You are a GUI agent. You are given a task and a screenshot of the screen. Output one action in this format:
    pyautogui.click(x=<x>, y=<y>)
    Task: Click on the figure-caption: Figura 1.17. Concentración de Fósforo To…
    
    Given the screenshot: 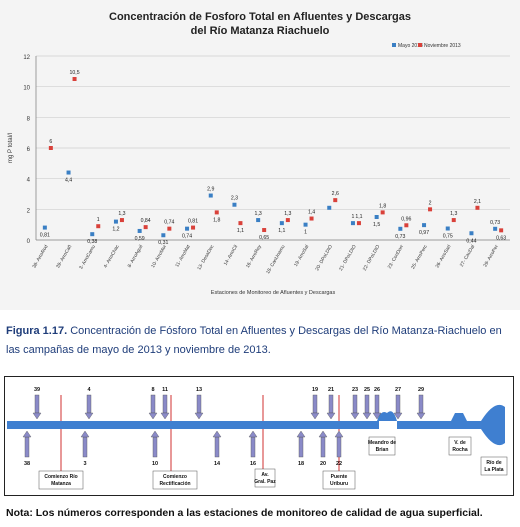 What is the action you would take?
    pyautogui.click(x=260, y=341)
    